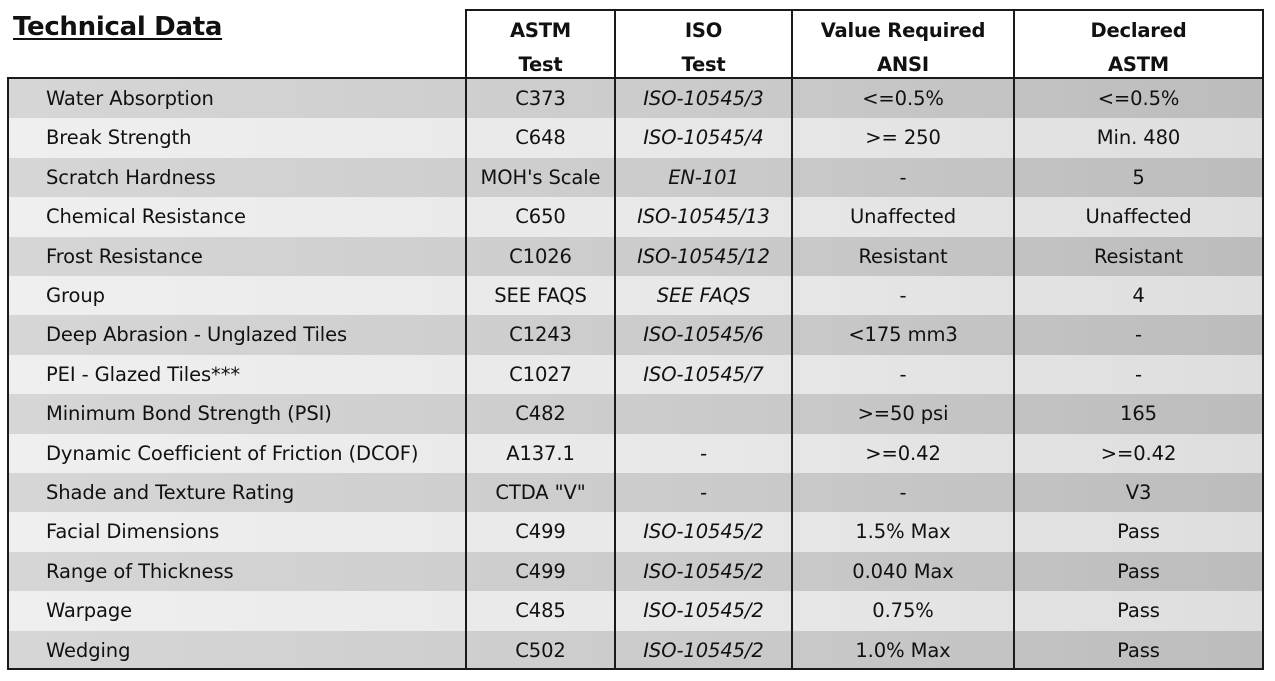  Describe the element at coordinates (1138, 30) in the screenshot. I see `column-header-line: Declared` at that location.